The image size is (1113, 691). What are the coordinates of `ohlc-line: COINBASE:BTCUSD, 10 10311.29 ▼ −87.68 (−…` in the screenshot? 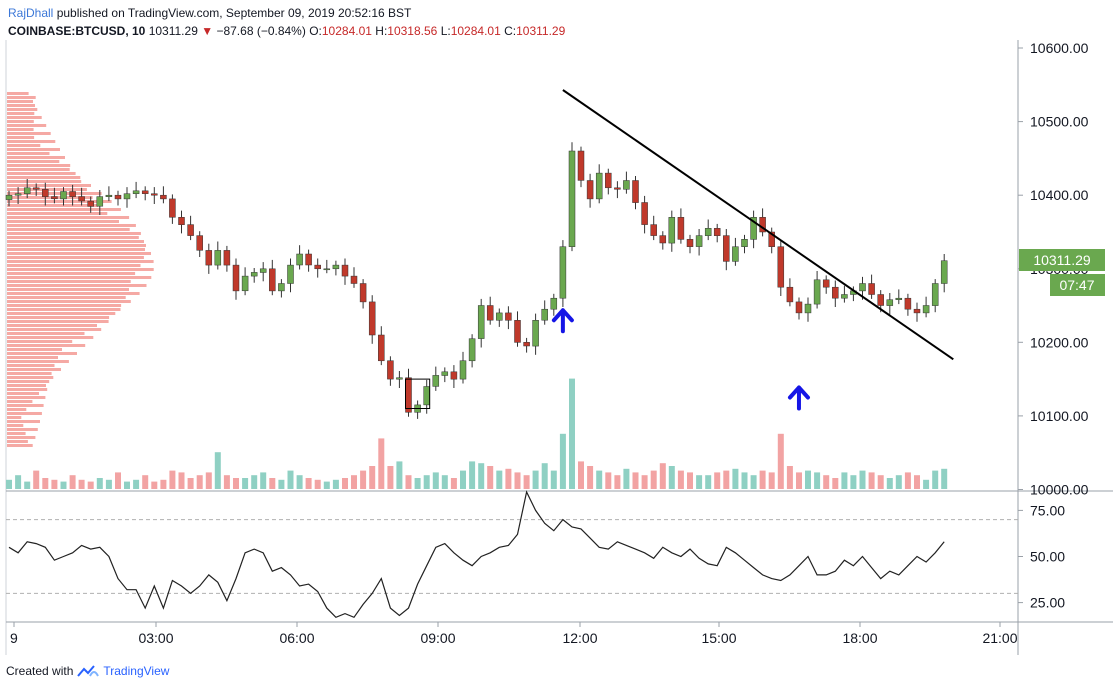 It's located at (286, 31).